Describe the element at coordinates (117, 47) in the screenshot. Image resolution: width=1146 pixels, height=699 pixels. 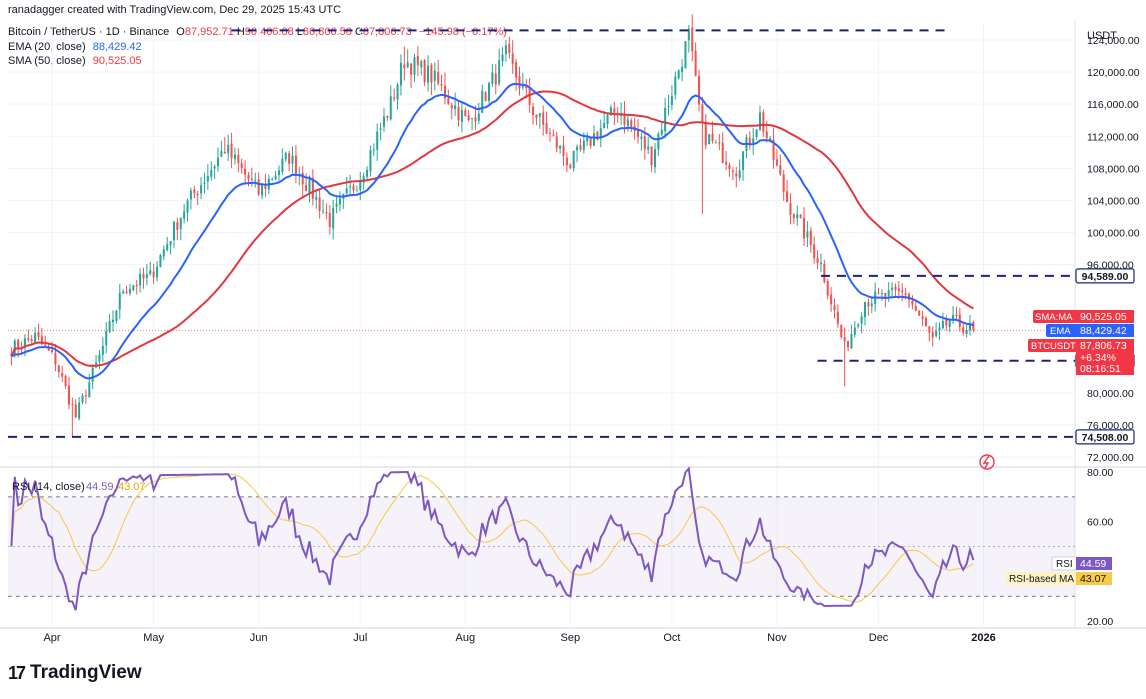
I see `ema-legend-value: 88,429.42` at that location.